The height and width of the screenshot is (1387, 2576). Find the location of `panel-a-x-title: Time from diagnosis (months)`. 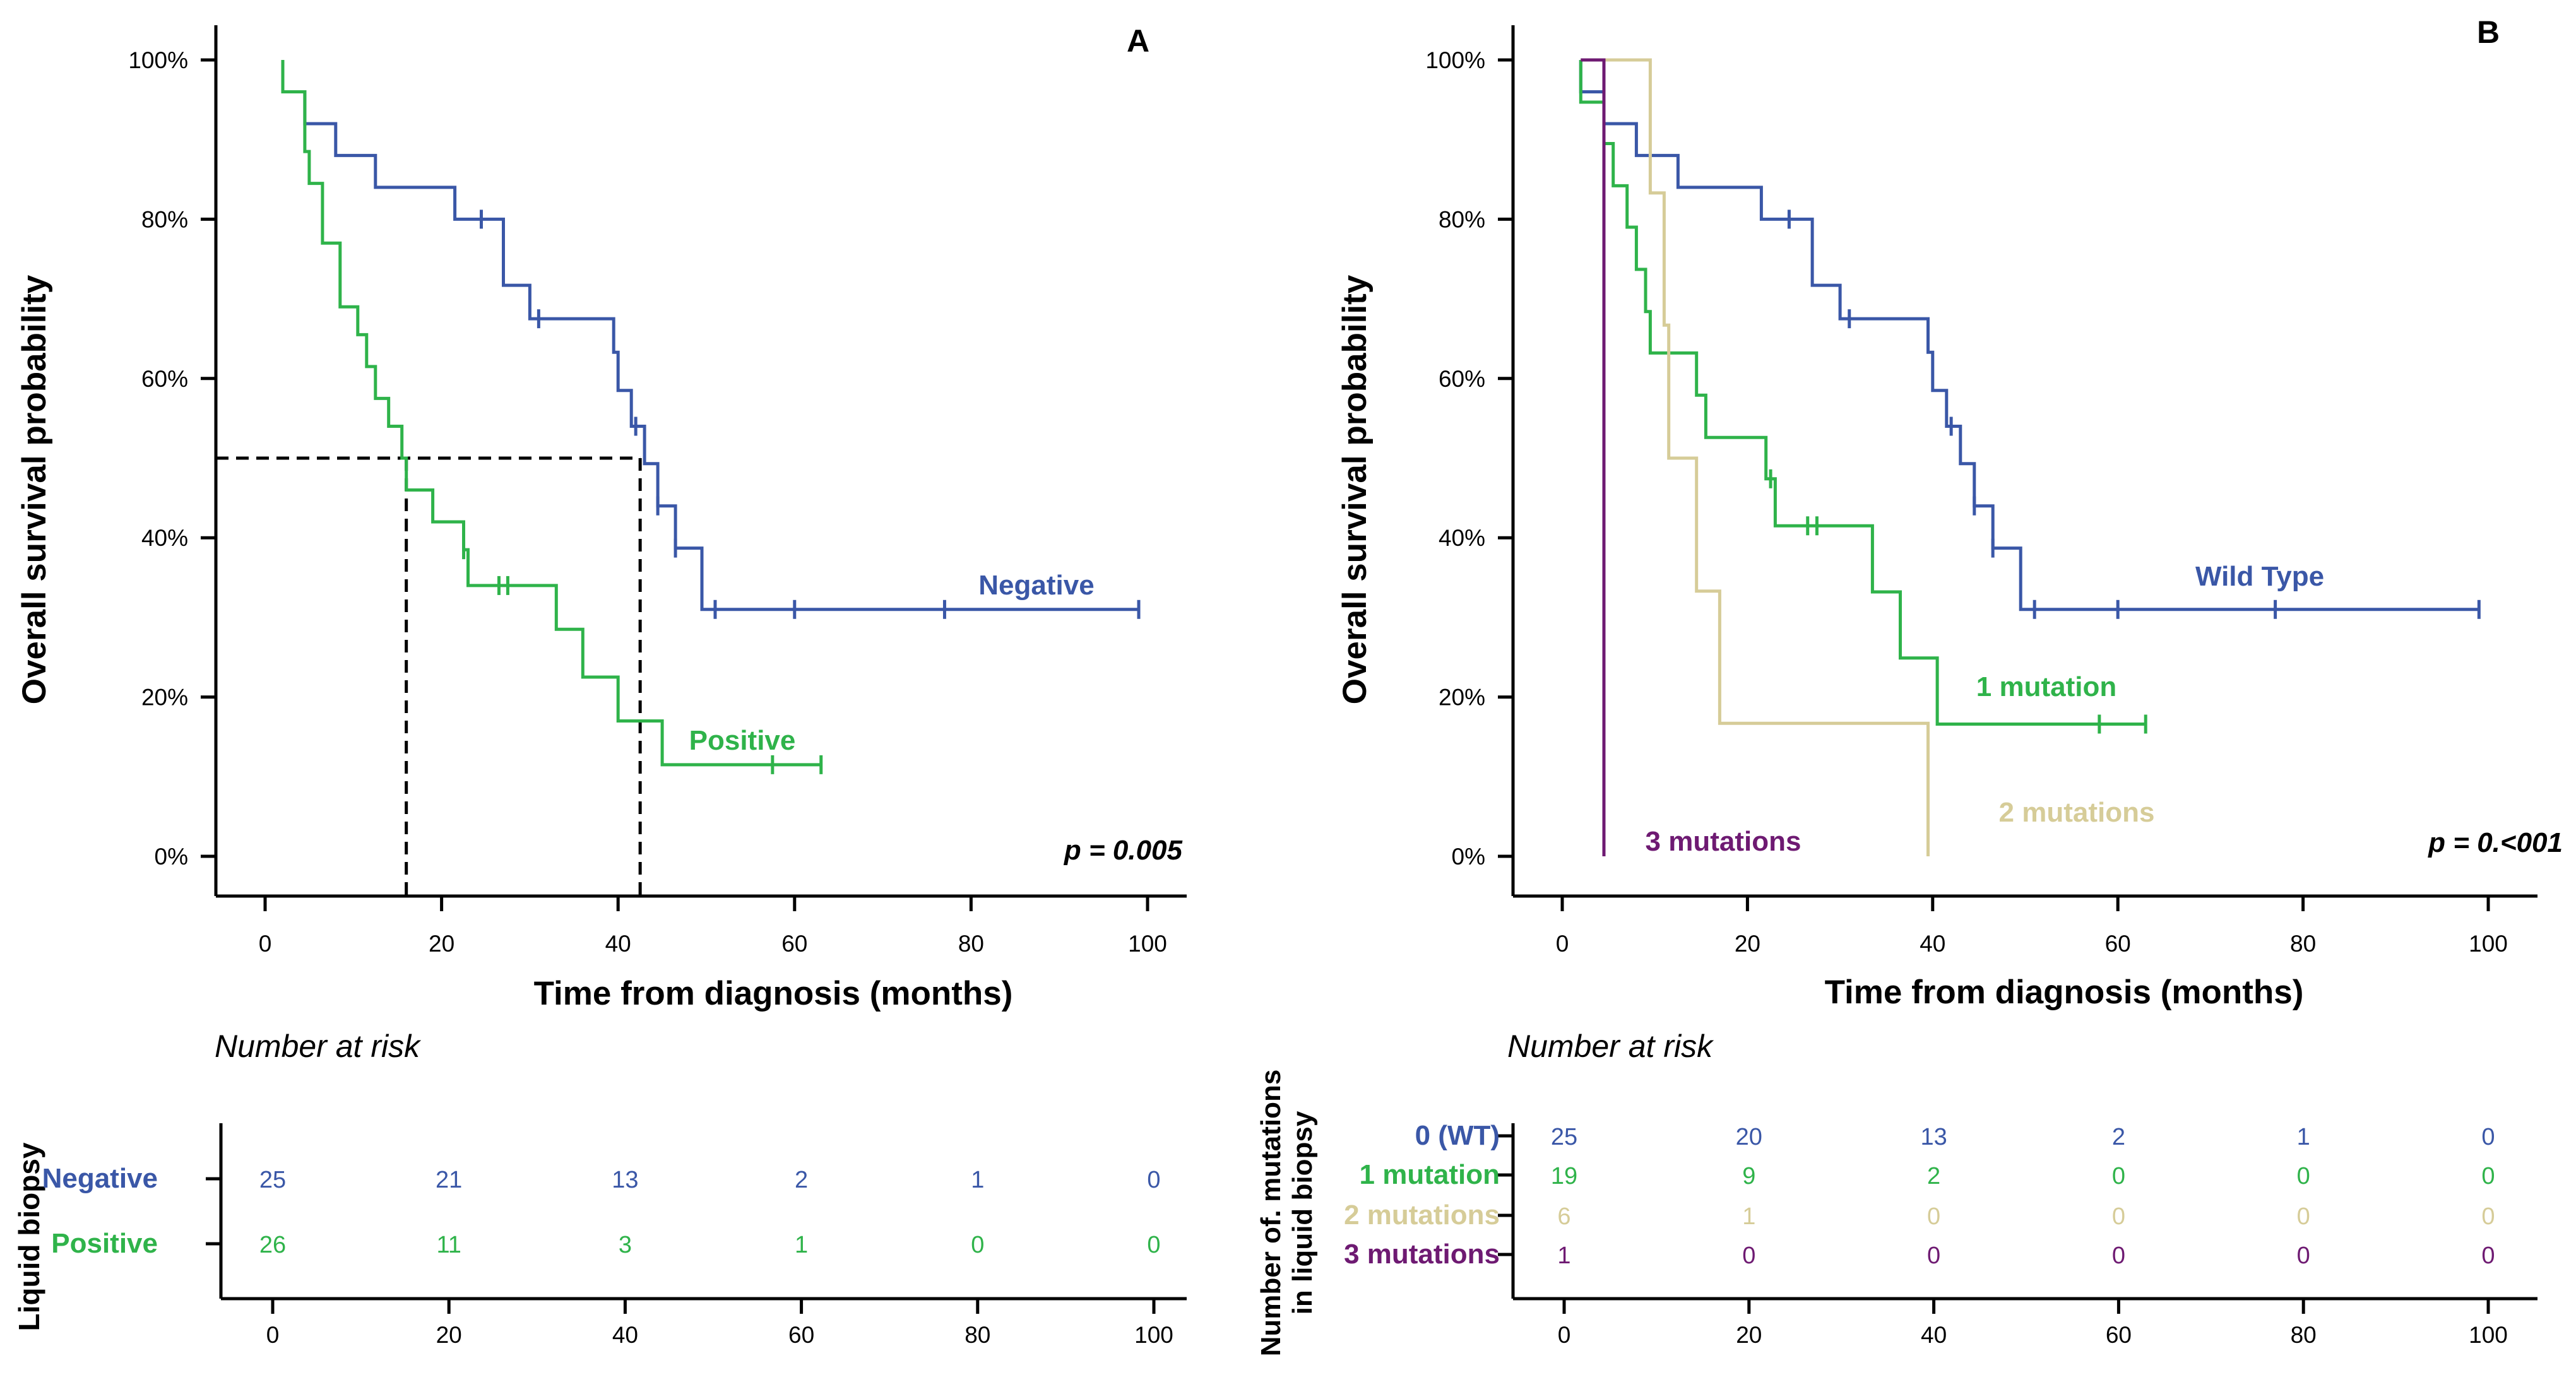

panel-a-x-title: Time from diagnosis (months) is located at coordinates (774, 994).